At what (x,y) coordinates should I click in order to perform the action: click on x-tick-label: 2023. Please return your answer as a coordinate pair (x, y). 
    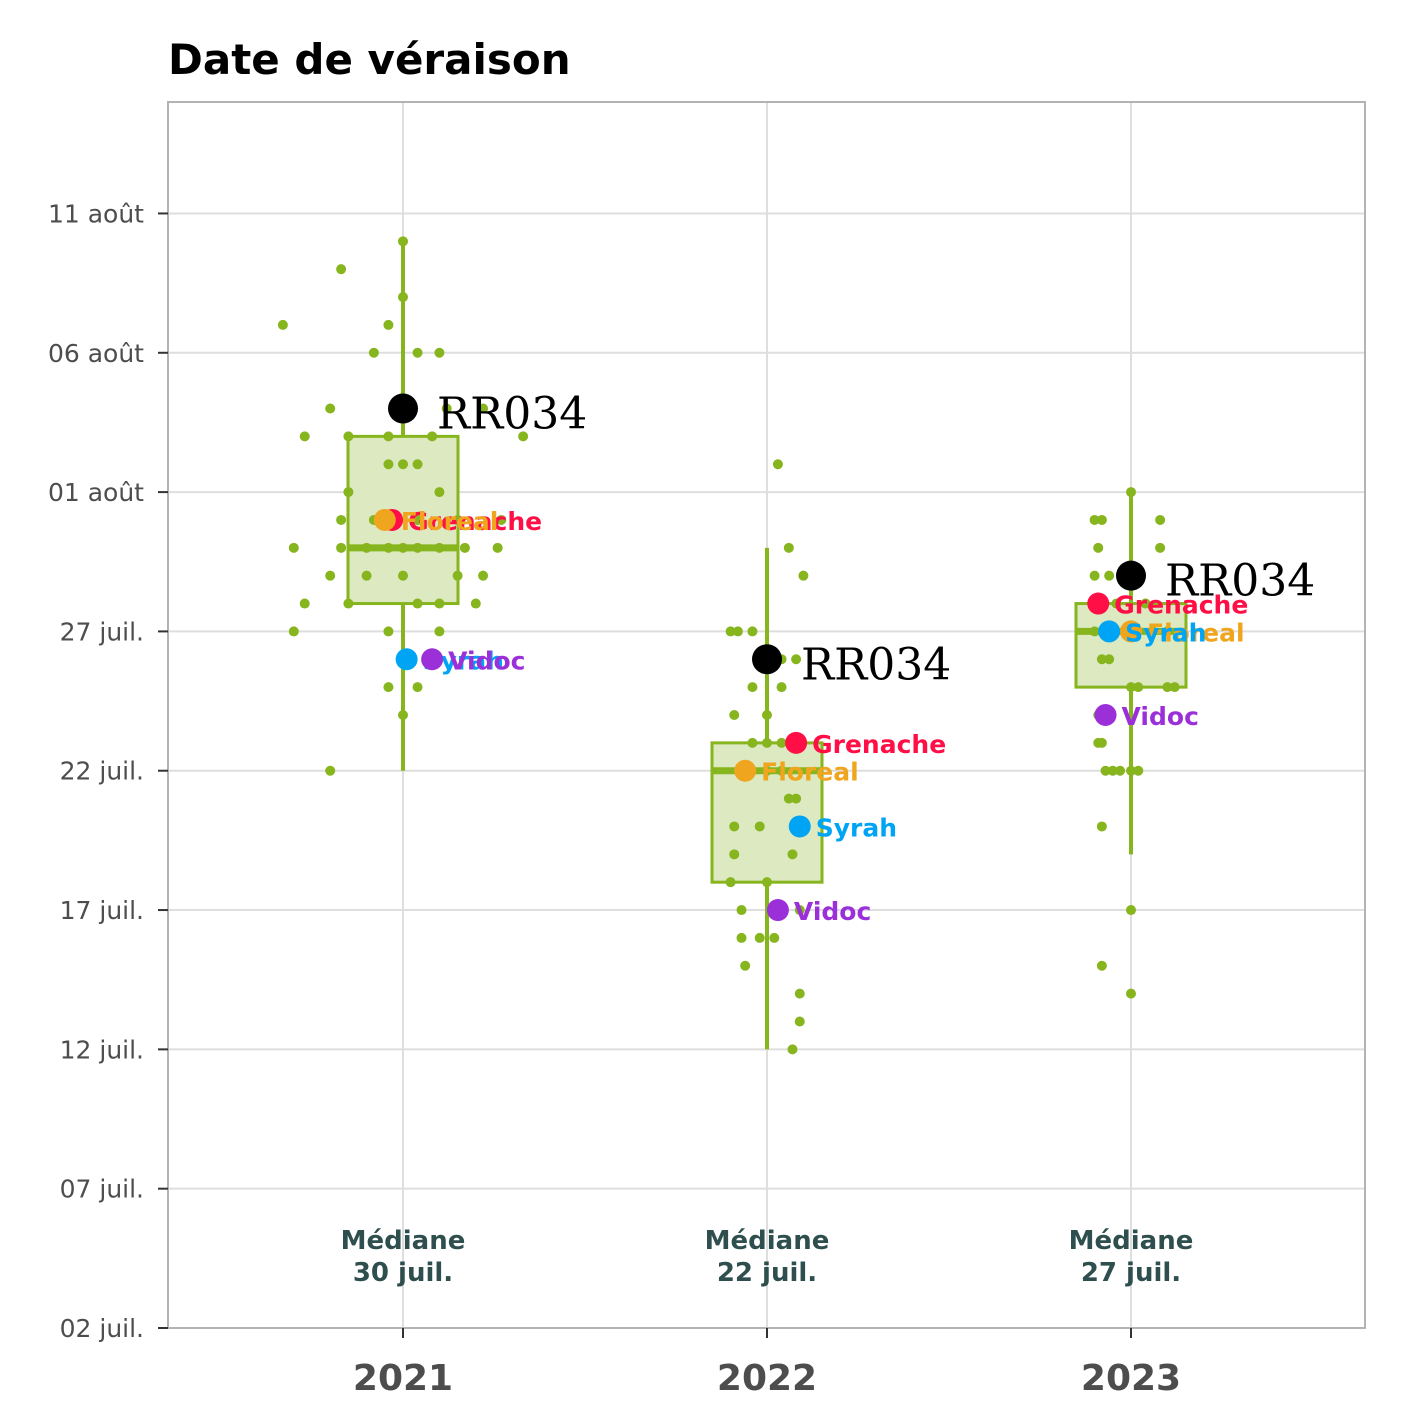
    Looking at the image, I should click on (1131, 1378).